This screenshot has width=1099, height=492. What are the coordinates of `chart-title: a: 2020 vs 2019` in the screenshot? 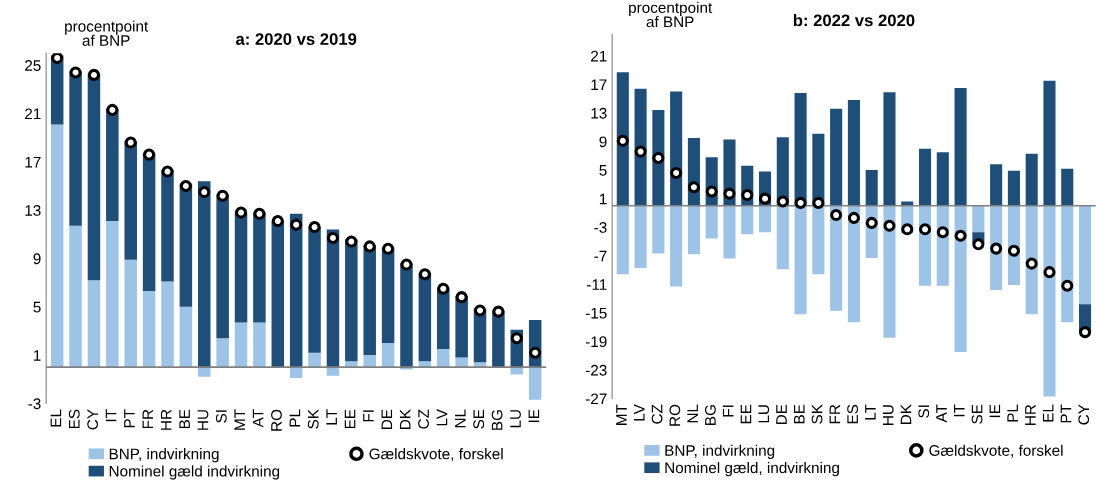 It's located at (296, 39).